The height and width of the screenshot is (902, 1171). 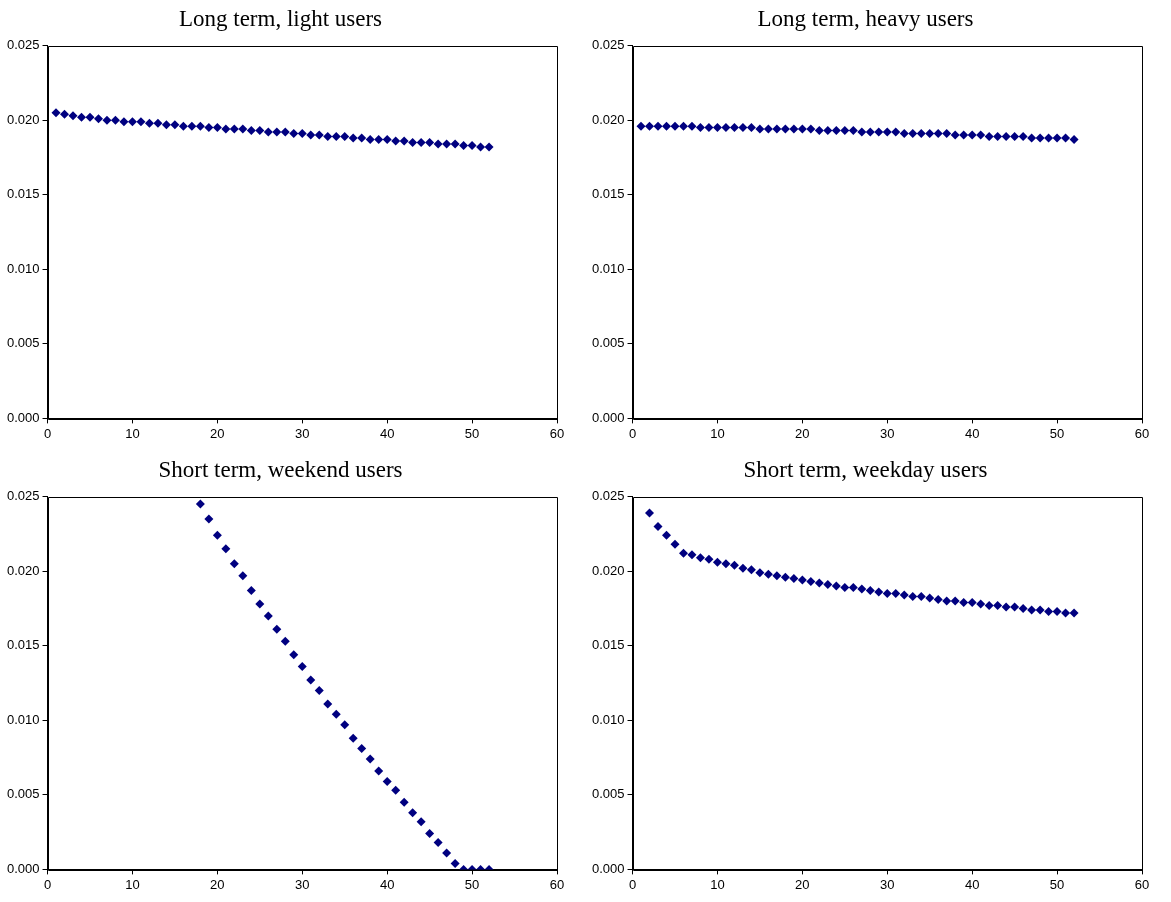 What do you see at coordinates (23, 194) in the screenshot?
I see `y-tick-label: 0.015` at bounding box center [23, 194].